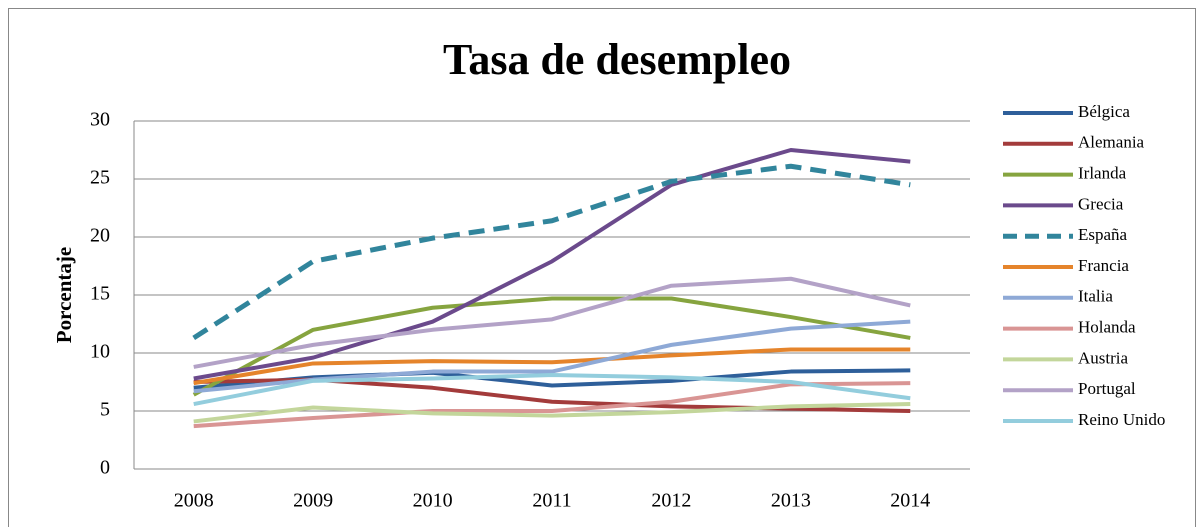 The image size is (1204, 527). Describe the element at coordinates (1101, 203) in the screenshot. I see `legend-label: Grecia` at that location.